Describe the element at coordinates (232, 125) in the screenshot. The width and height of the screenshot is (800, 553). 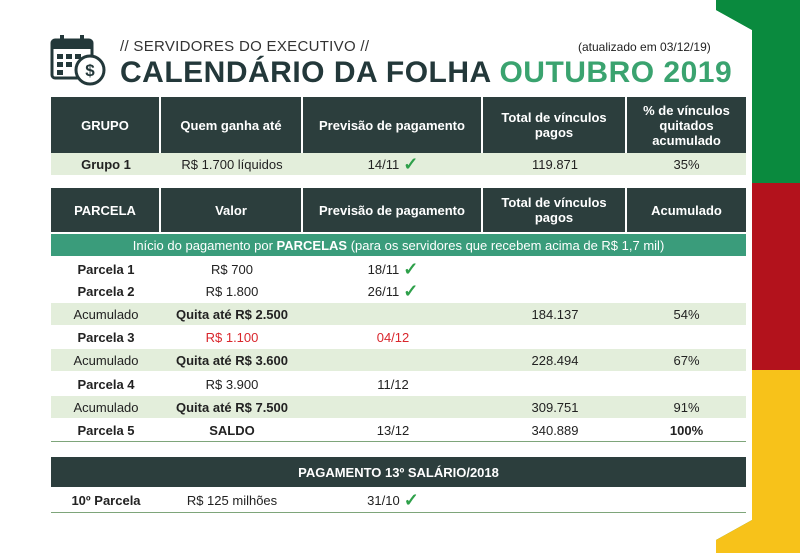
I see `header-cell: Quem ganha até` at that location.